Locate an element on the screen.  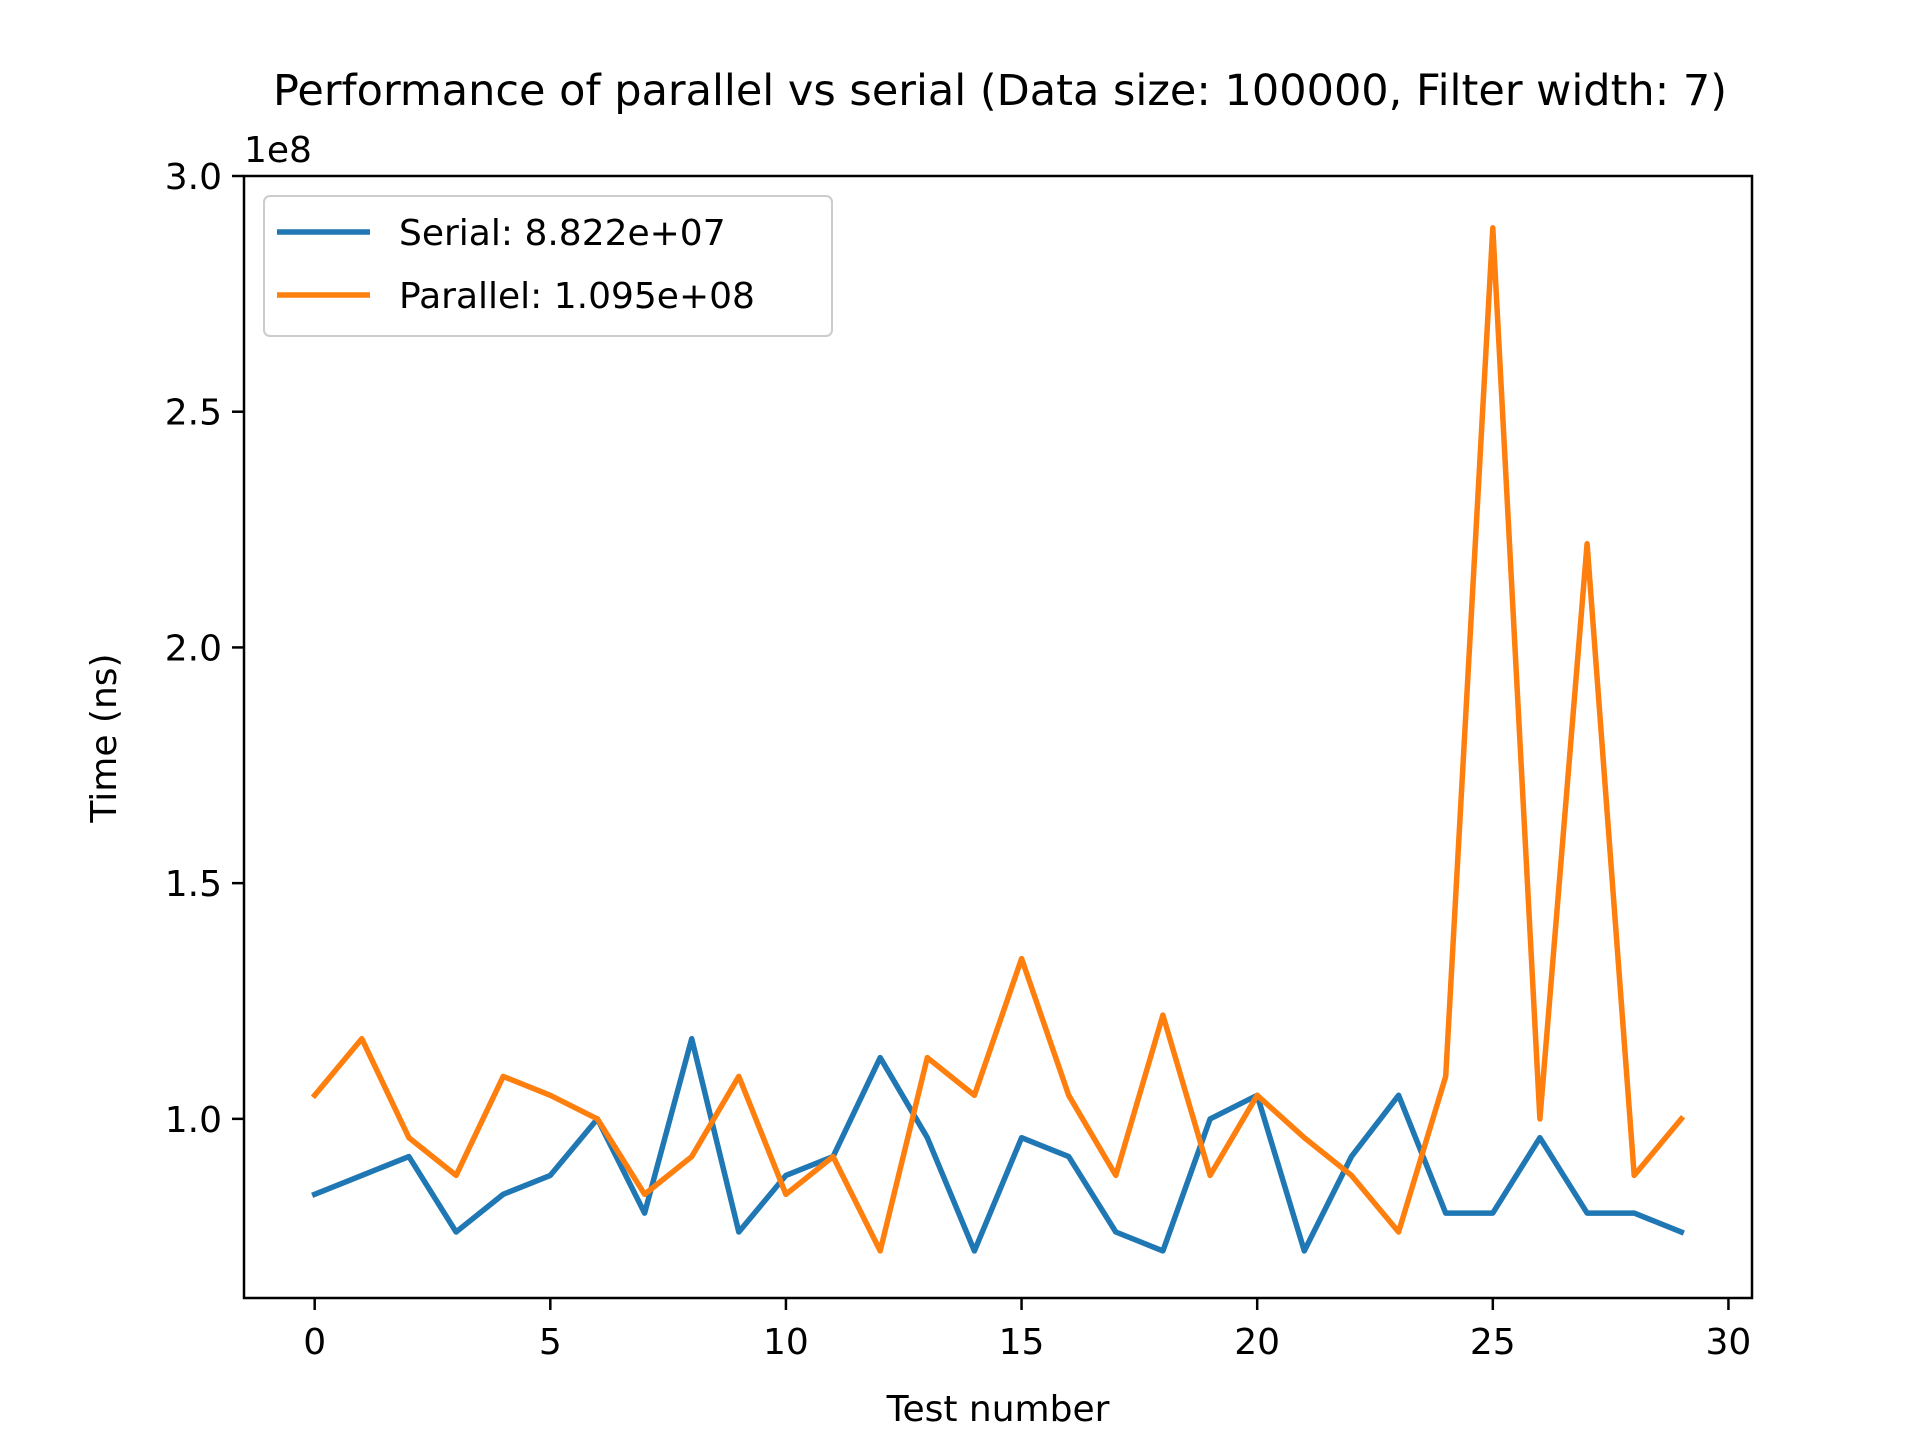
y-axis-label: Time (ns) is located at coordinates (104, 738).